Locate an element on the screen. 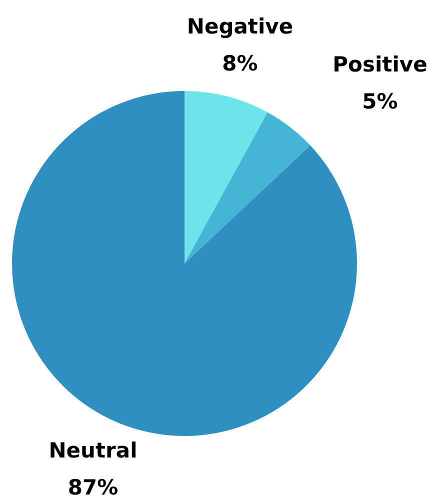 This screenshot has width=441, height=499. data-label: 8% is located at coordinates (240, 63).